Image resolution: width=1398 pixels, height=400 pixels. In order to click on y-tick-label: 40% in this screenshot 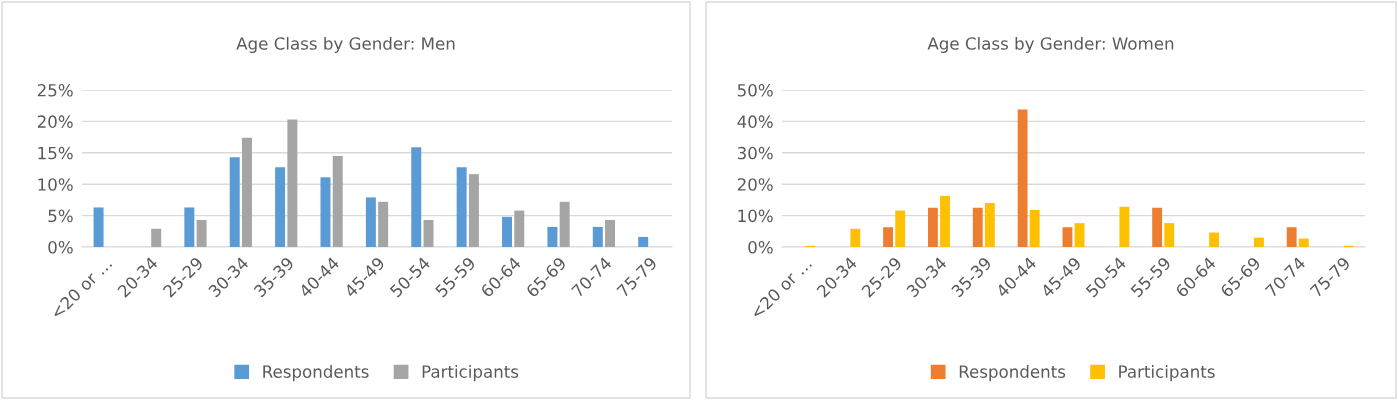, I will do `click(755, 121)`.